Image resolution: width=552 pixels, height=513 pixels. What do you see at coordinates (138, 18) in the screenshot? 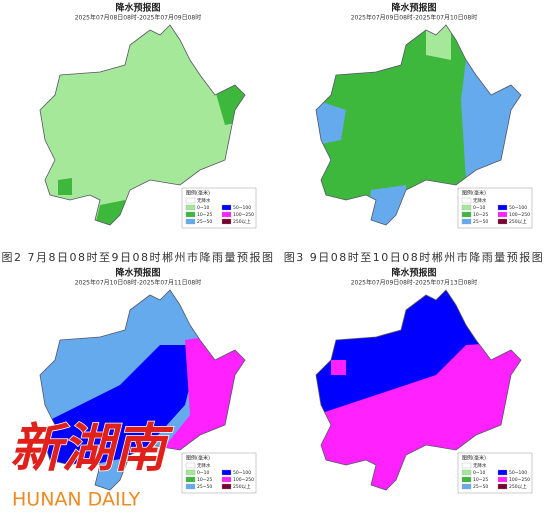
I see `map-period: 2025年07月08日08时-2025年07月09日08时` at bounding box center [138, 18].